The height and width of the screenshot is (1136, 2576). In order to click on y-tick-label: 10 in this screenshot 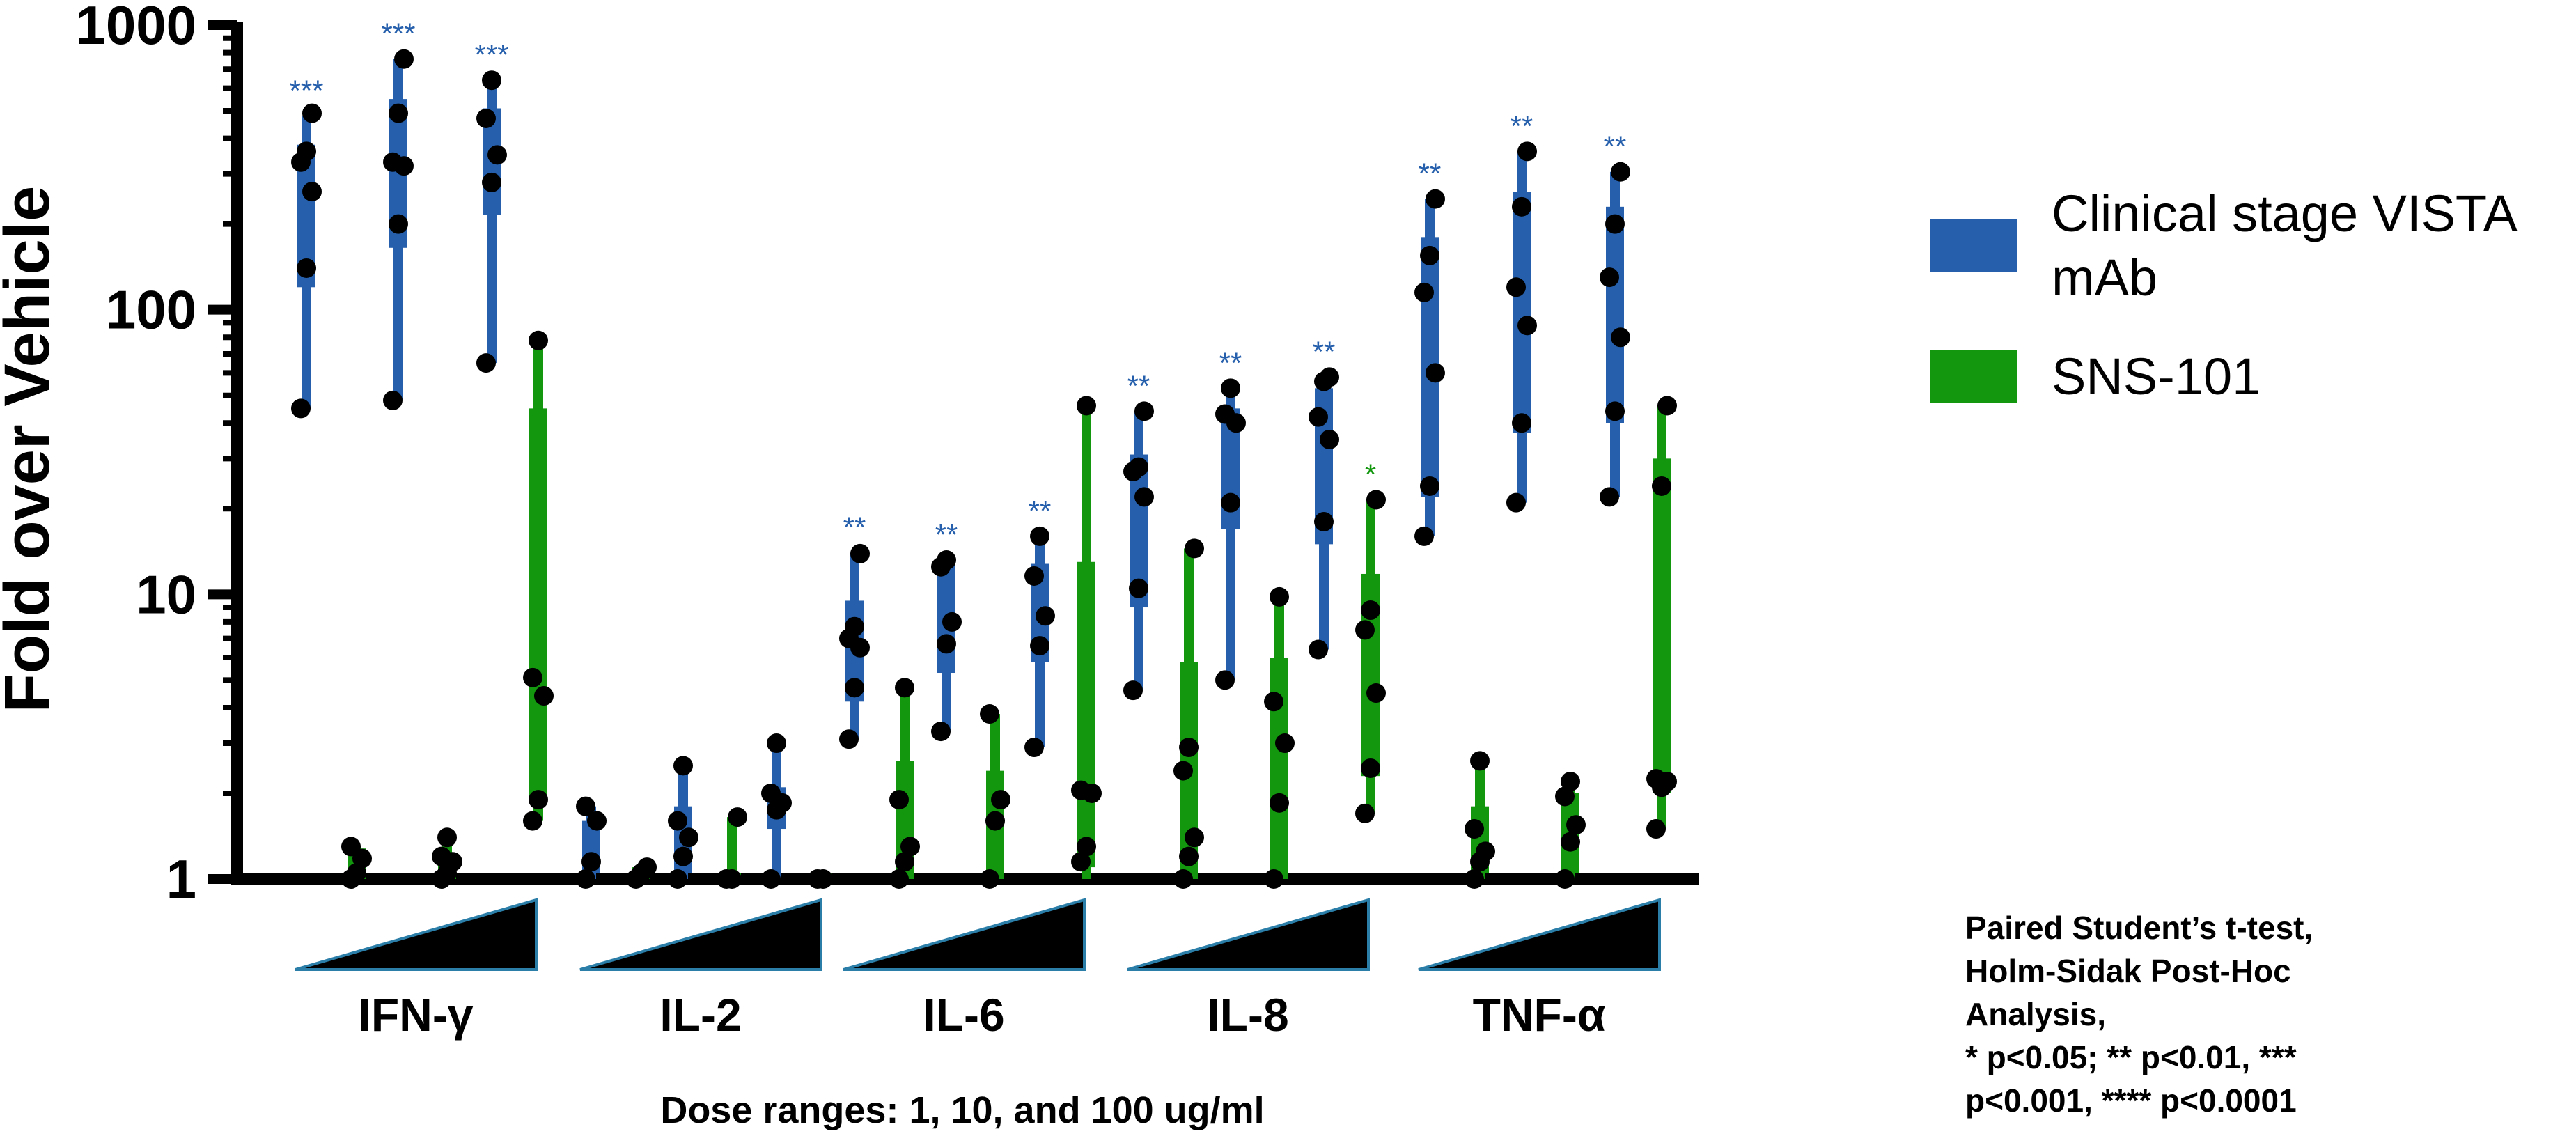, I will do `click(166, 594)`.